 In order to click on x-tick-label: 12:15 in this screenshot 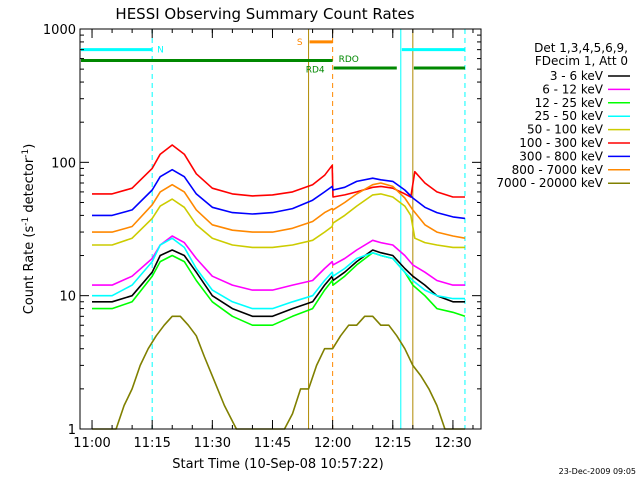, I will do `click(392, 443)`.